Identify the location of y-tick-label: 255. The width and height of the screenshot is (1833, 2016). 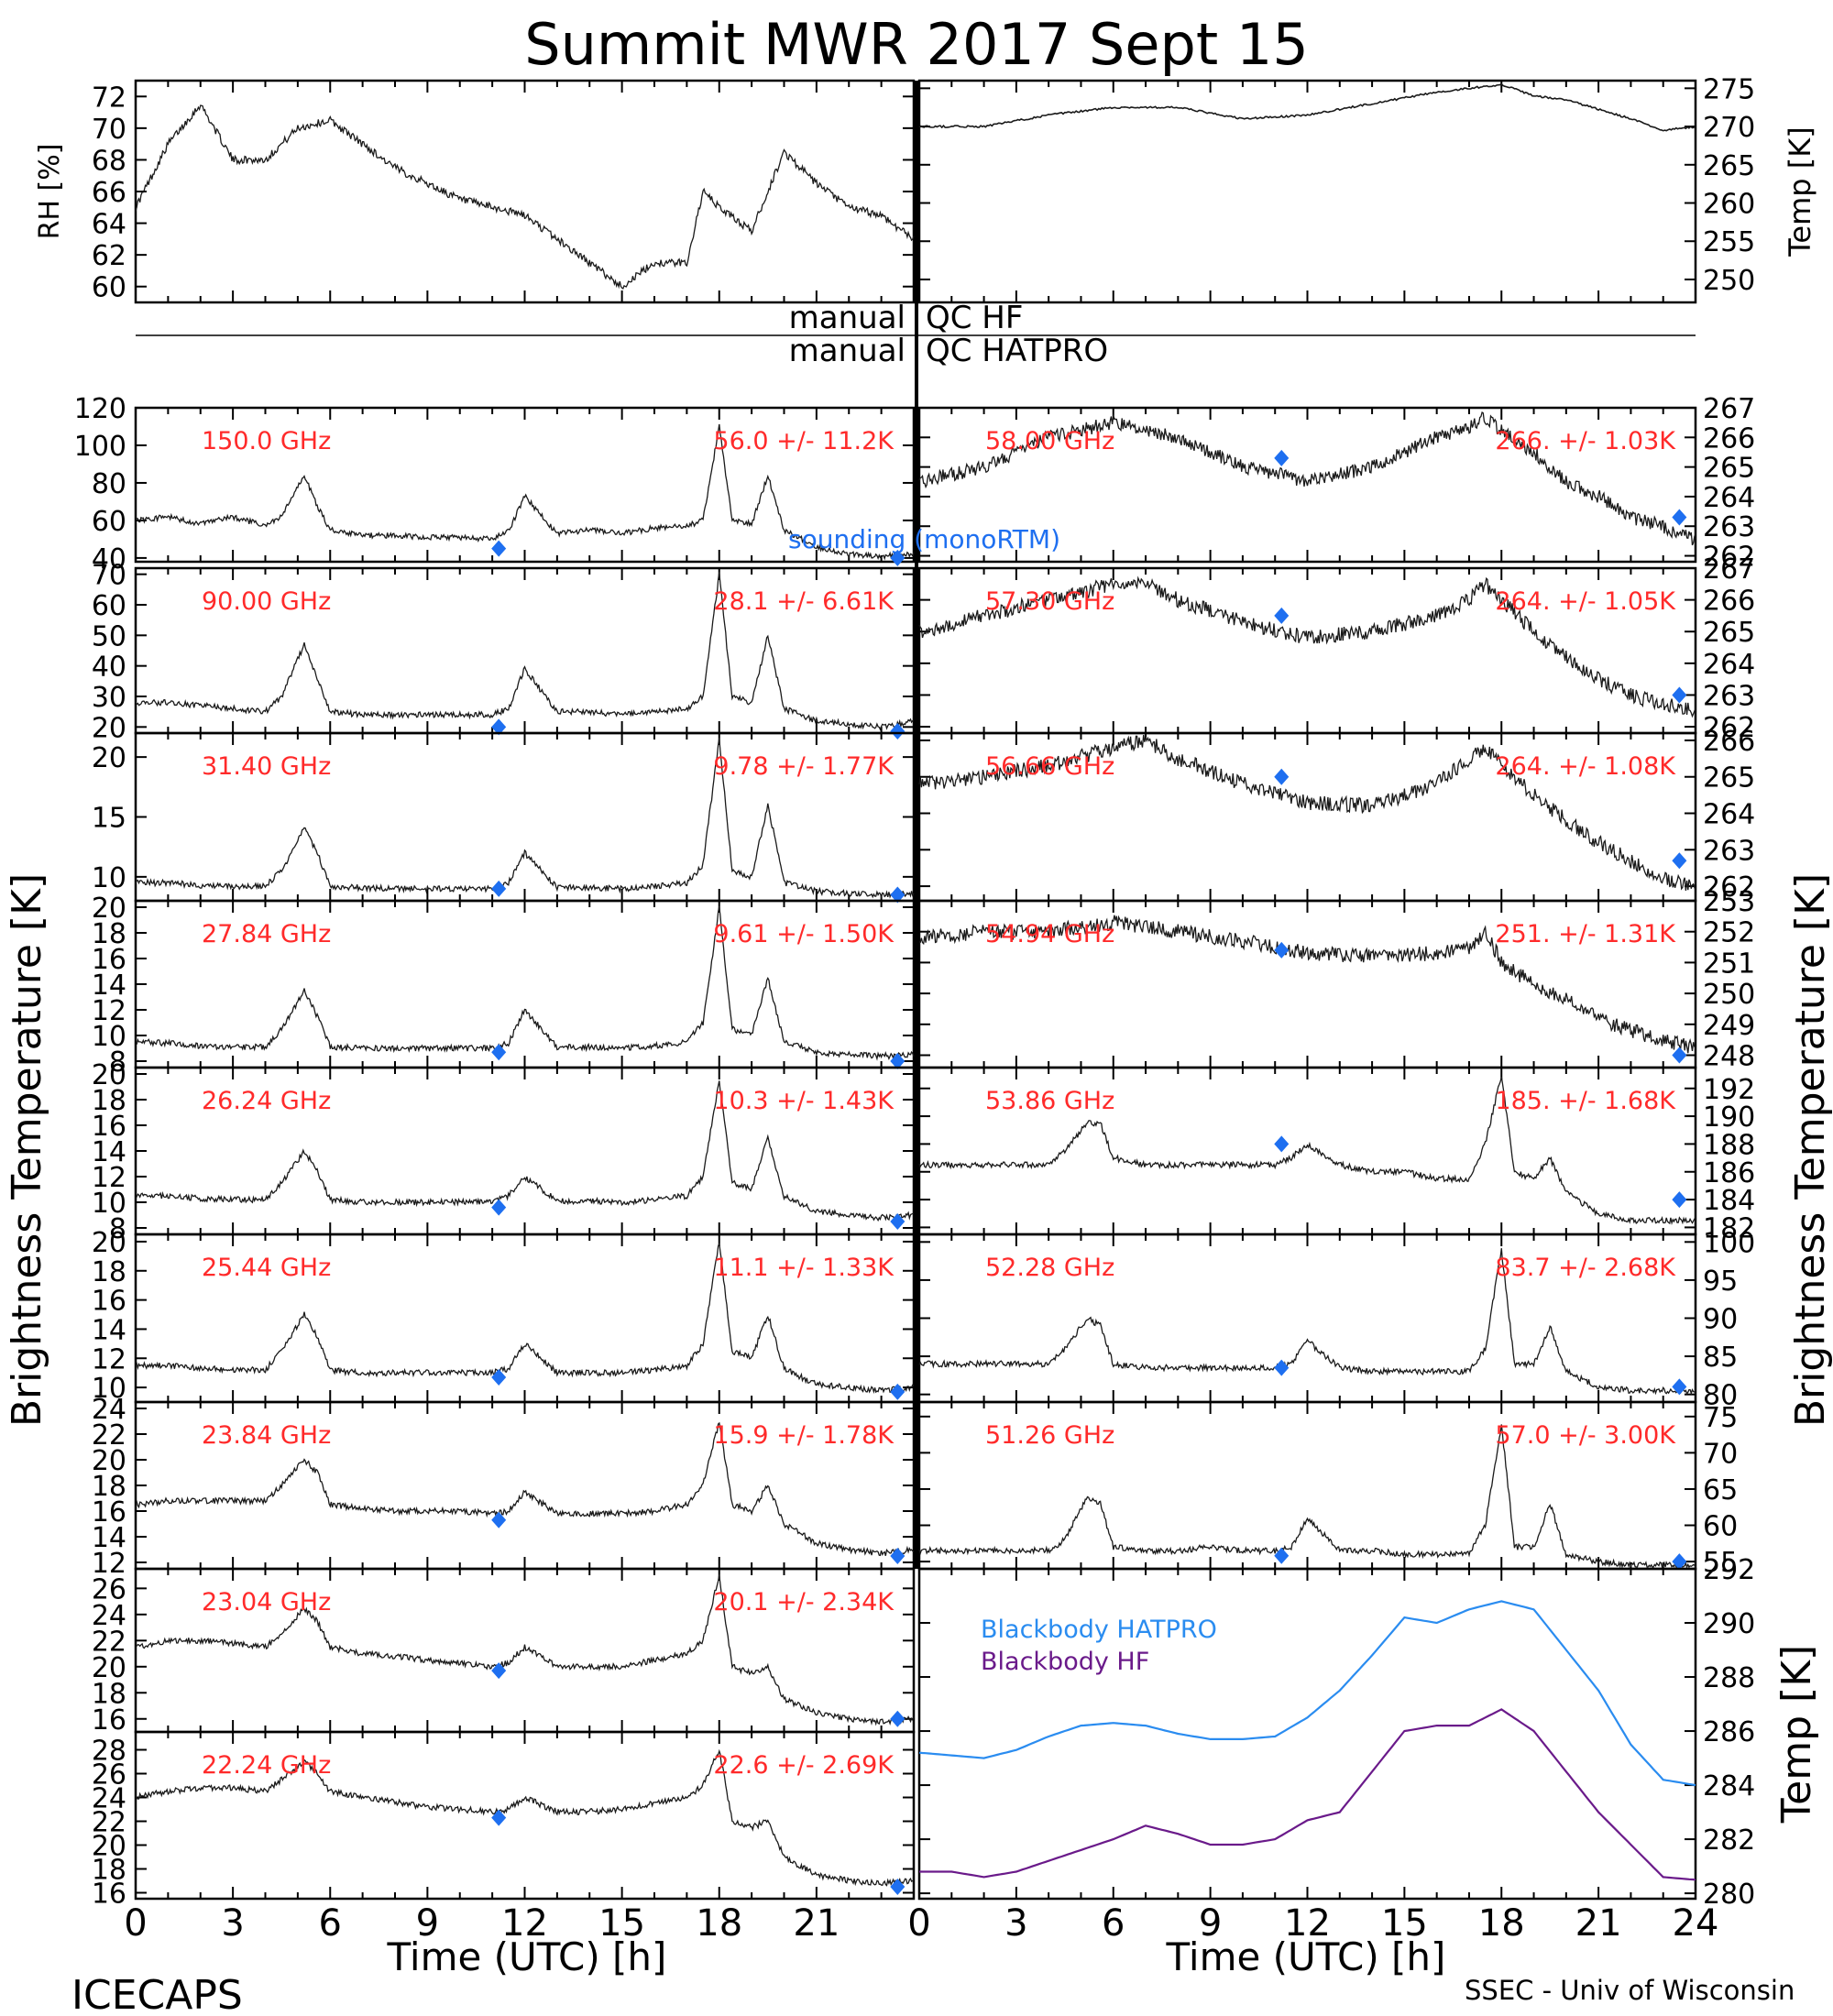
(1729, 242).